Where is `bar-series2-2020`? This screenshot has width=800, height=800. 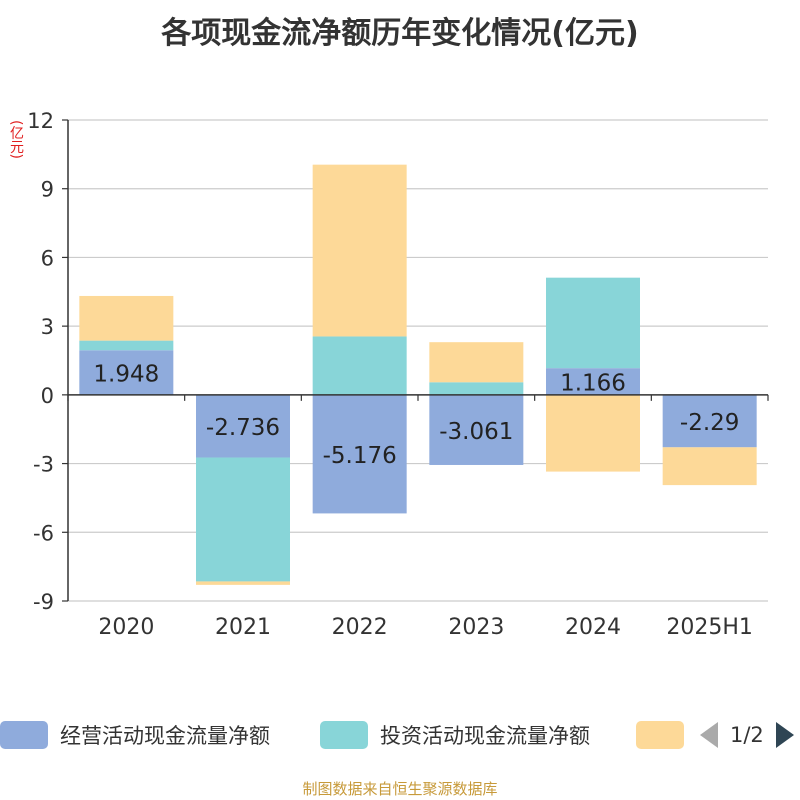
bar-series2-2020 is located at coordinates (126, 345).